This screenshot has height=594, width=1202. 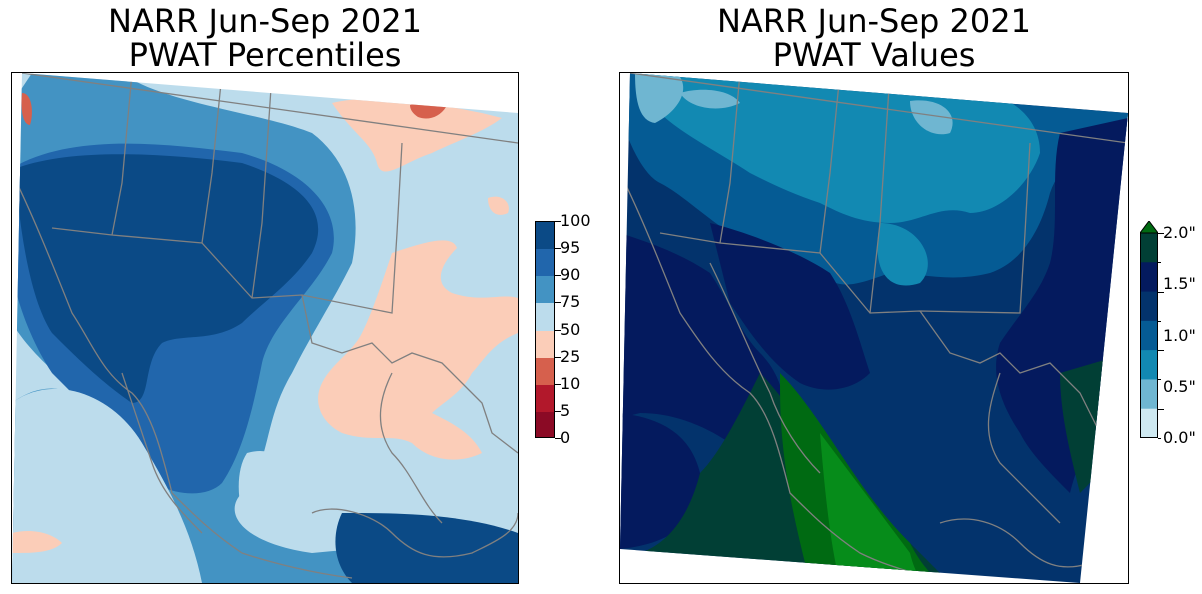 I want to click on percentiles-title-line1: NARR Jun-Sep 2021, so click(x=265, y=21).